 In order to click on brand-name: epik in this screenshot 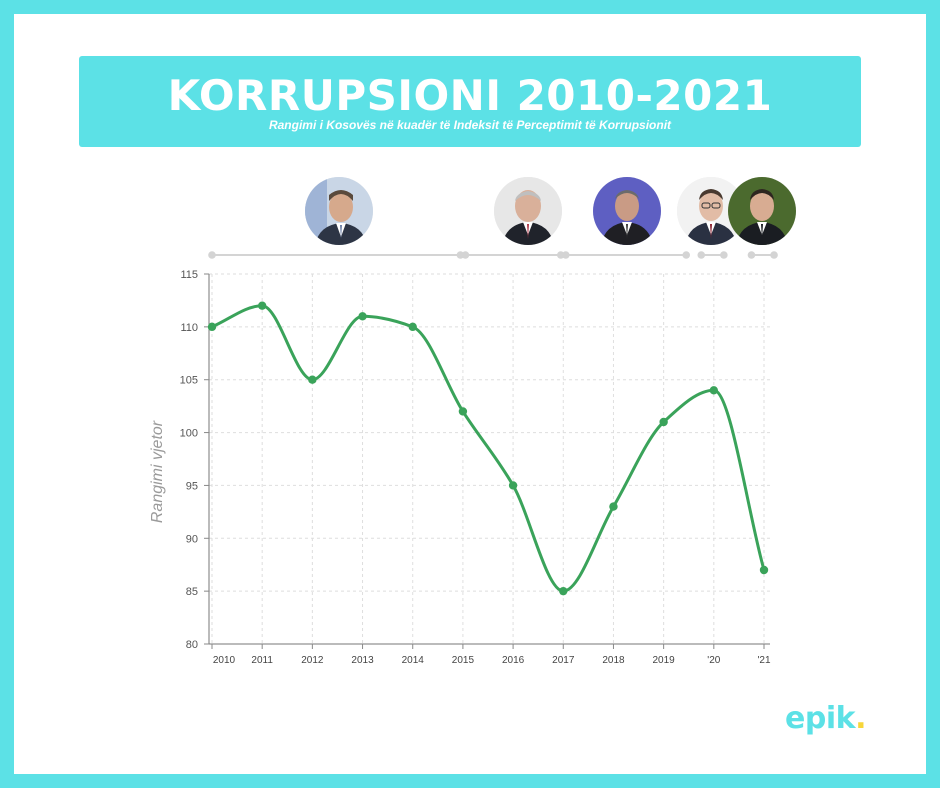, I will do `click(820, 718)`.